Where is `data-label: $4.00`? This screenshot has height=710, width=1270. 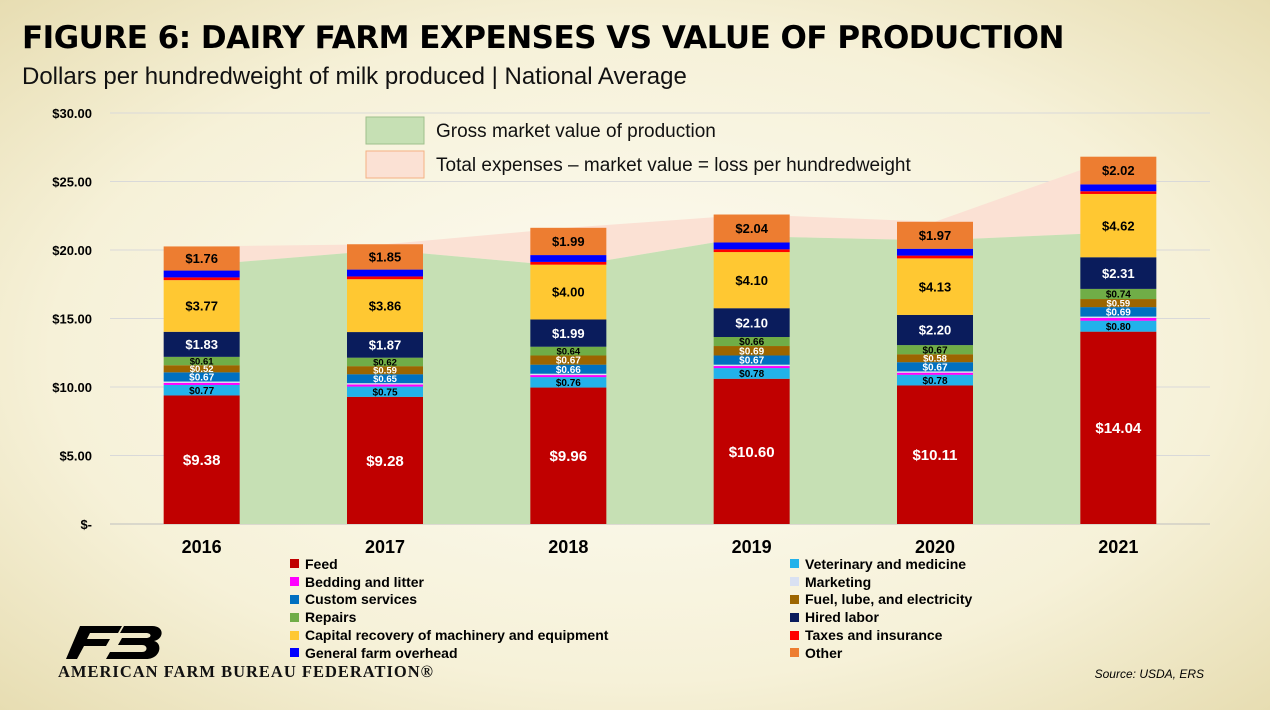
data-label: $4.00 is located at coordinates (568, 292).